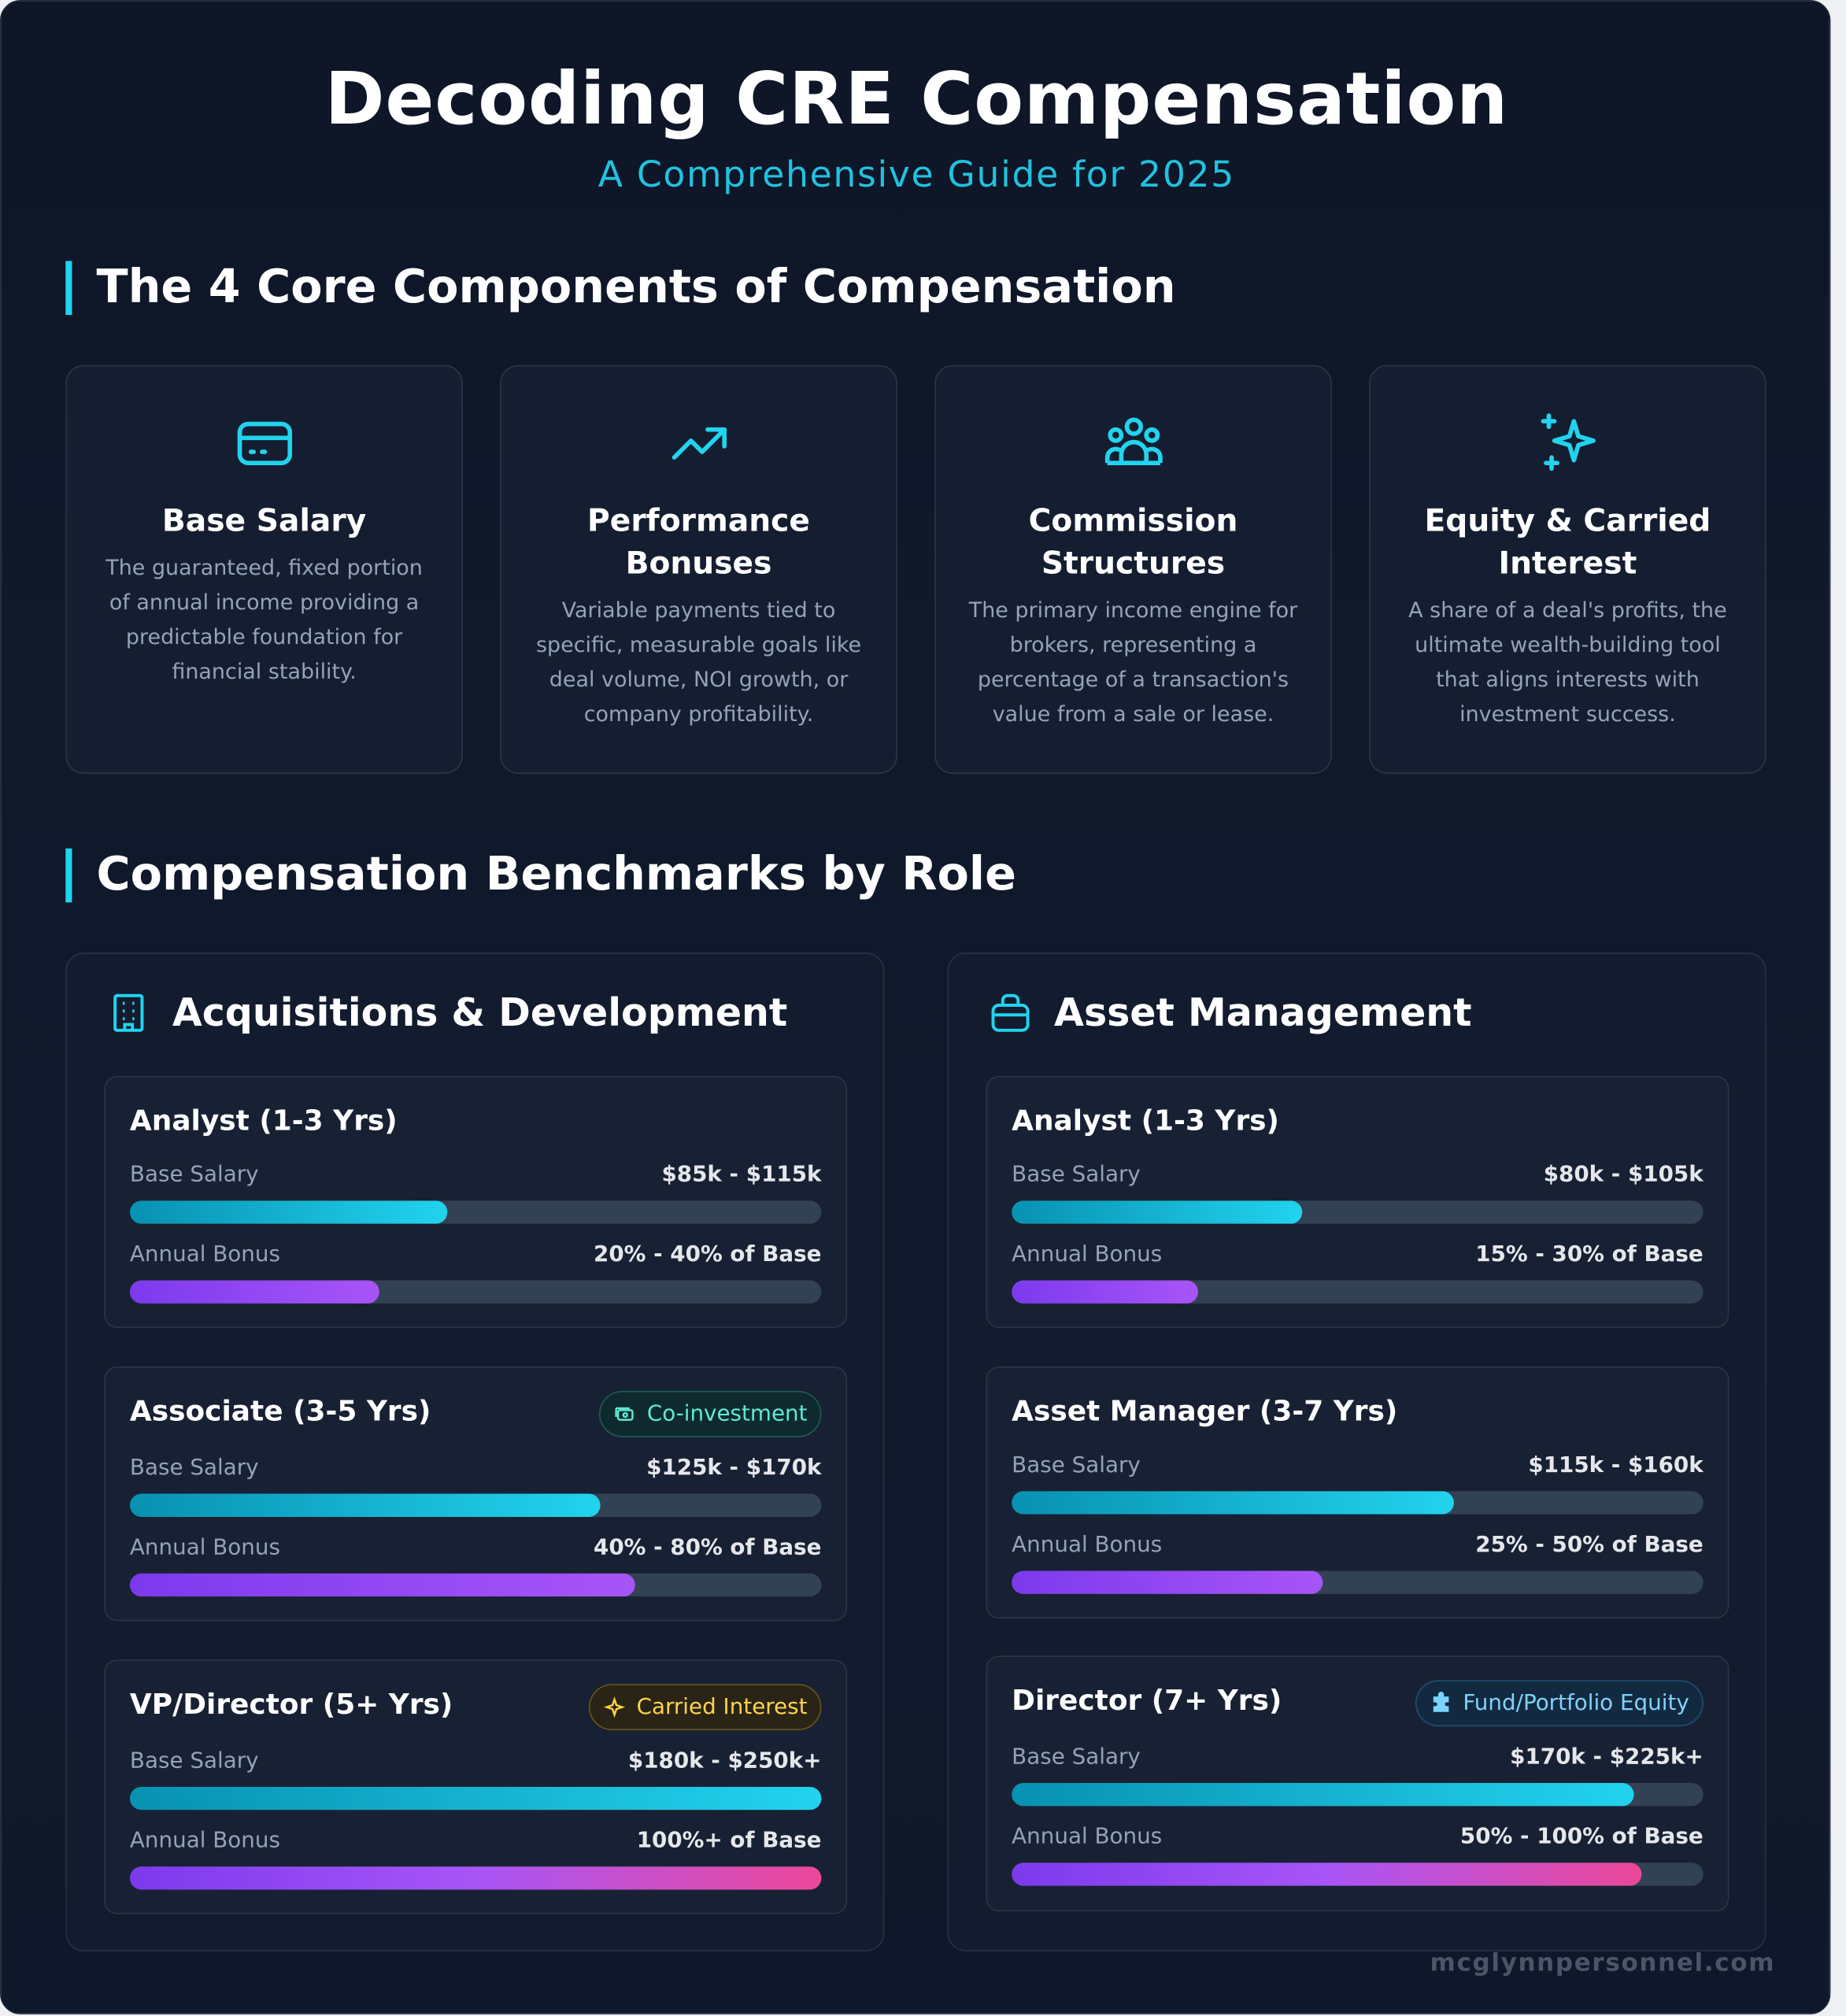  What do you see at coordinates (916, 99) in the screenshot?
I see `page-title: Decoding CRE Compensation` at bounding box center [916, 99].